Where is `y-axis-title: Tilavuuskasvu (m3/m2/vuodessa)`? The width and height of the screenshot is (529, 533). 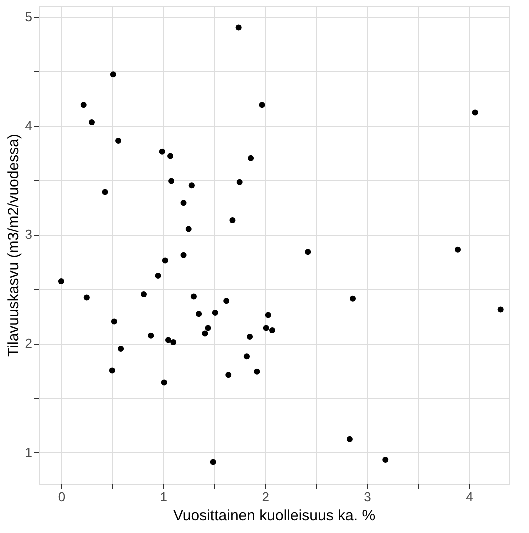
y-axis-title: Tilavuuskasvu (m3/m2/vuodessa) is located at coordinates (13, 245).